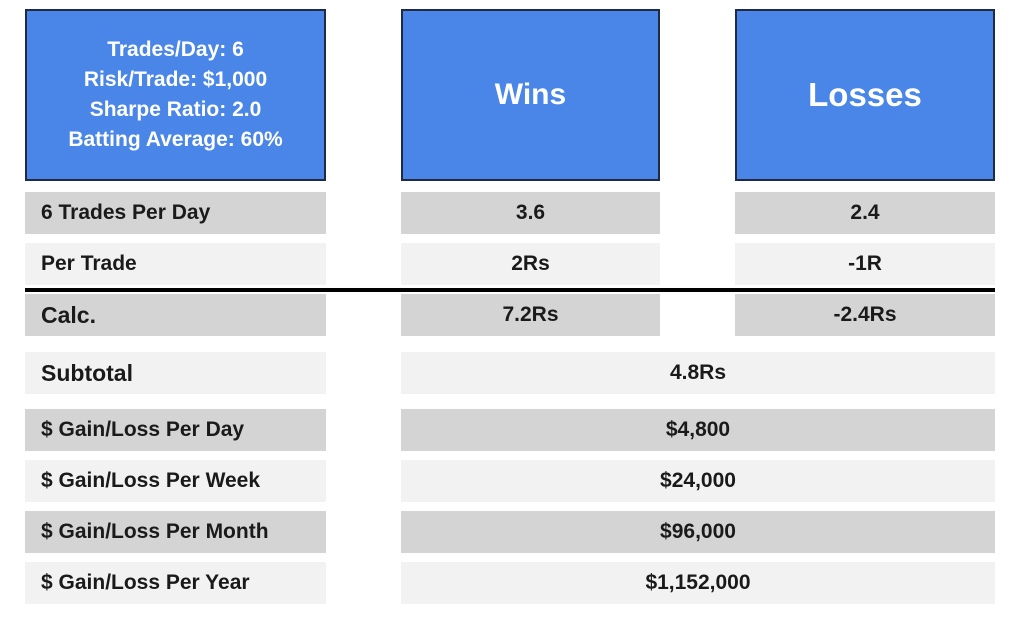  Describe the element at coordinates (698, 481) in the screenshot. I see `gain-per-week-value: $24,000` at that location.